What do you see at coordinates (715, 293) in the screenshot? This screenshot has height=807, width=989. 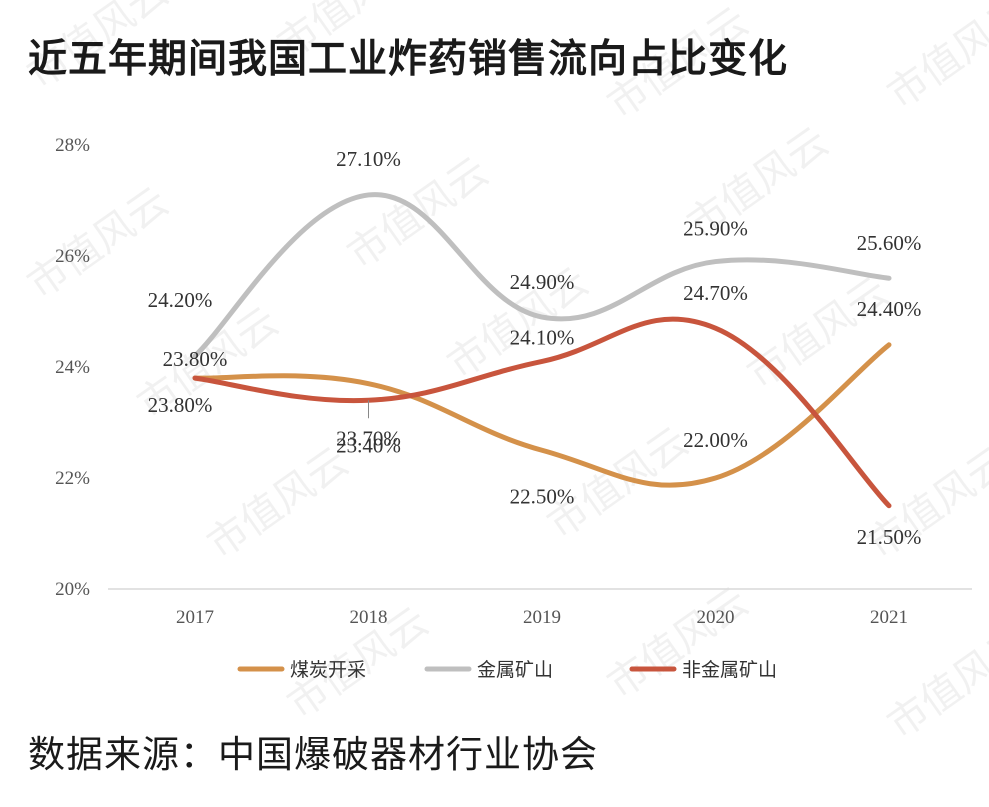 I see `data-label: 24.70%` at bounding box center [715, 293].